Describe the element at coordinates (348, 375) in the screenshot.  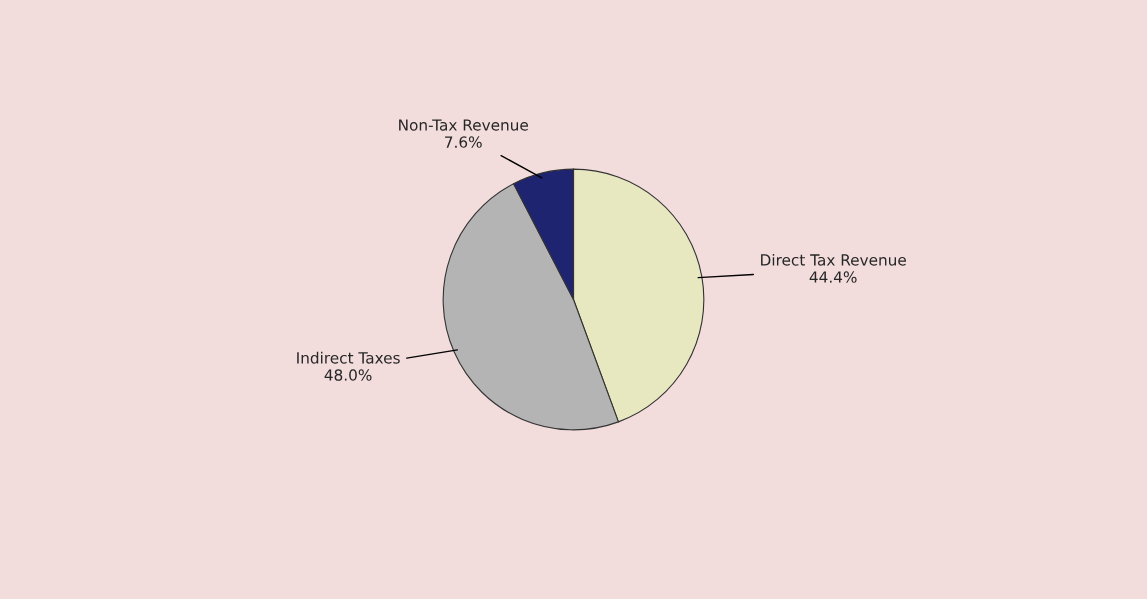
I see `data-label: 48.0%` at that location.